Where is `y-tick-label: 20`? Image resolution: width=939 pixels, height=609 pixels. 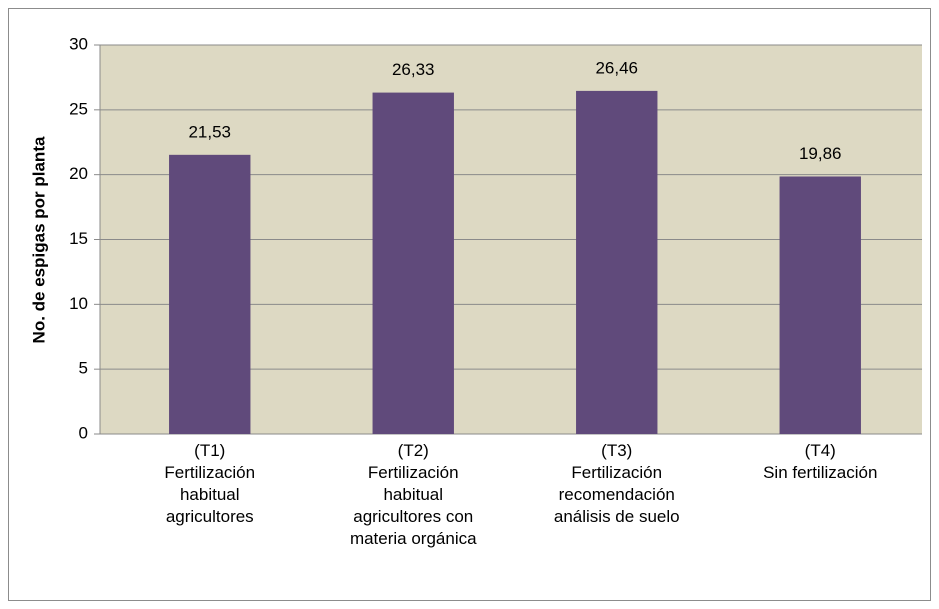
y-tick-label: 20 is located at coordinates (78, 173).